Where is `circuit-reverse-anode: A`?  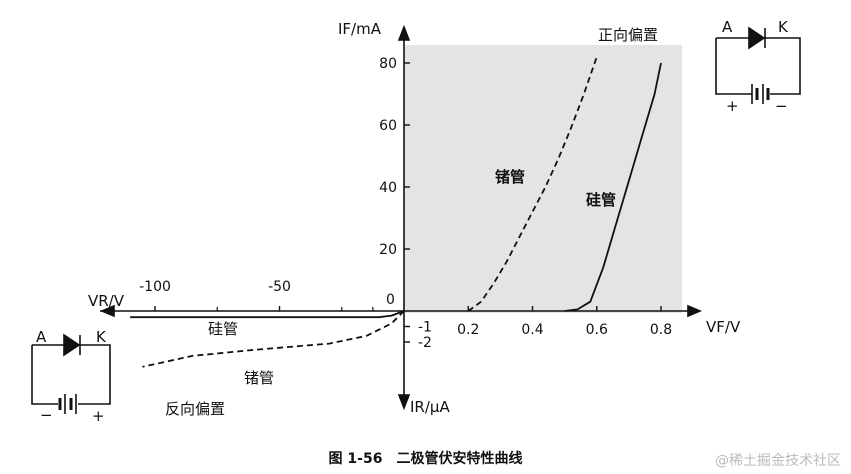 circuit-reverse-anode: A is located at coordinates (41, 337).